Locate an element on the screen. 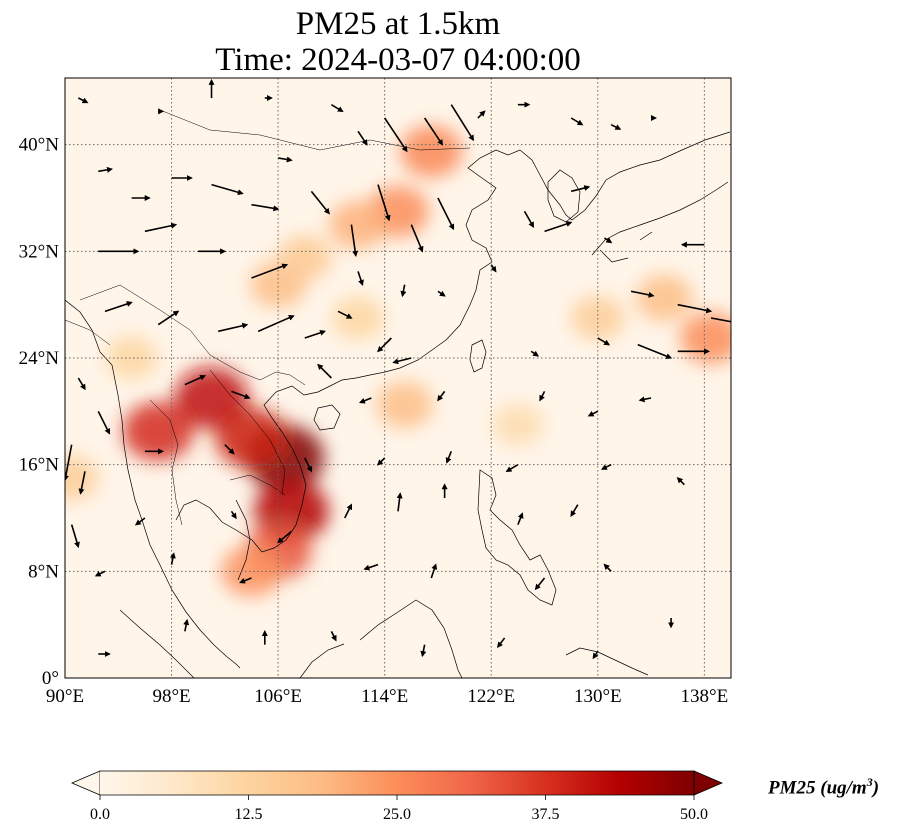 Image resolution: width=905 pixels, height=836 pixels. latitude-tick-label: 40°N is located at coordinates (39, 145).